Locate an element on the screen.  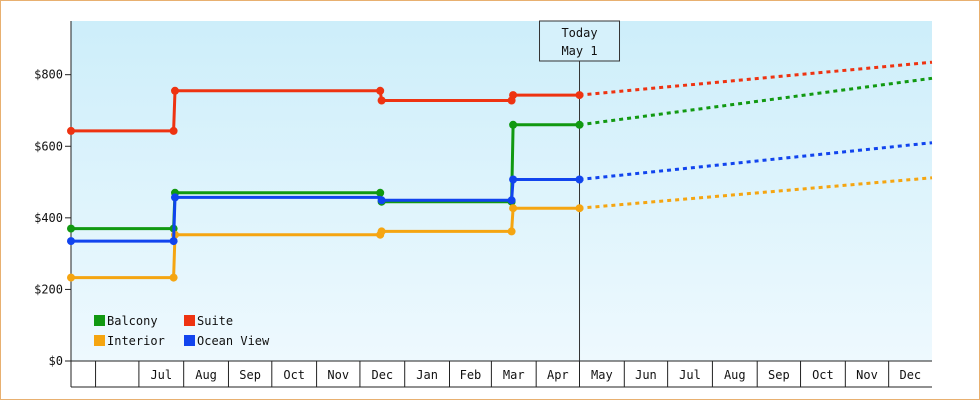
y-tick-label: $600 is located at coordinates (48, 146).